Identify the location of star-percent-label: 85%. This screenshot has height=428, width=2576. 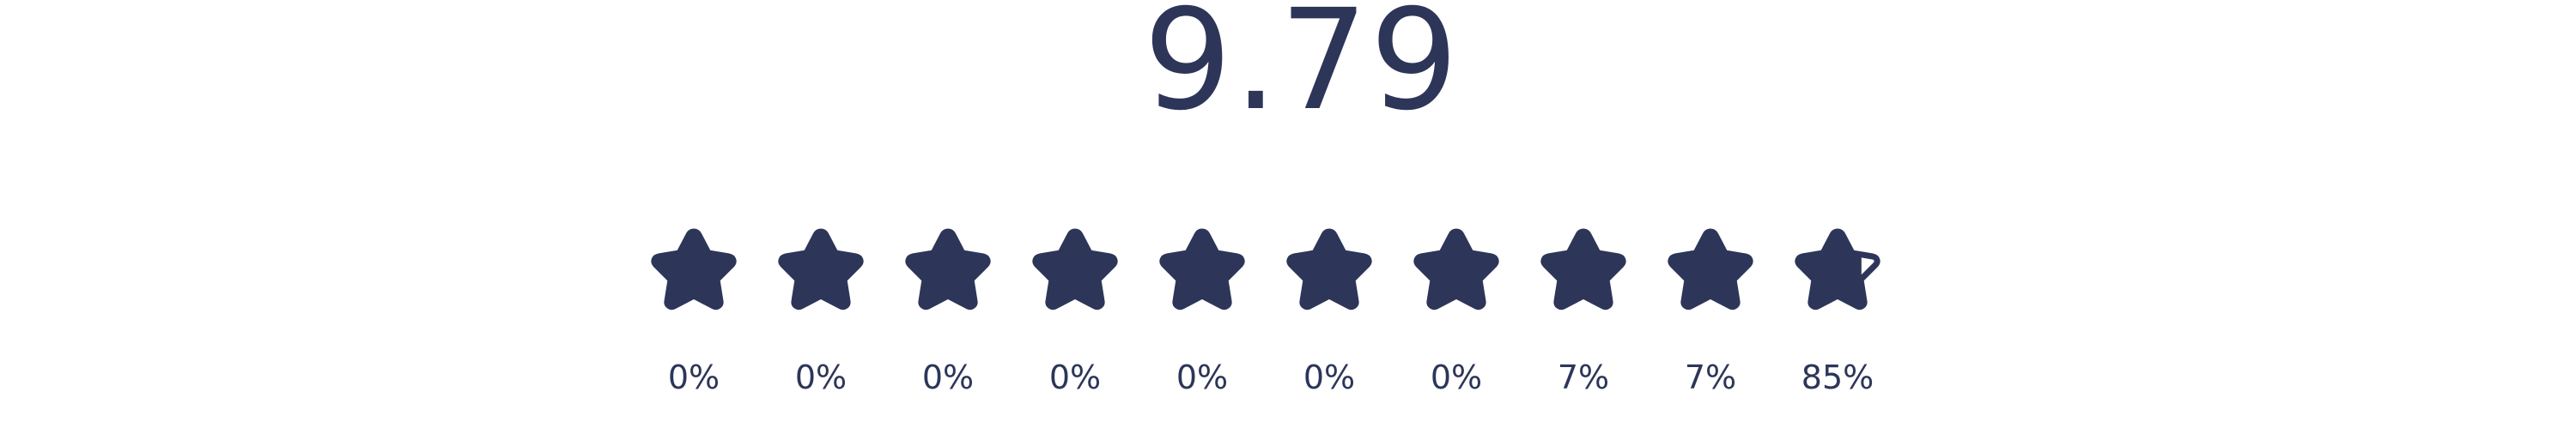
(1837, 377).